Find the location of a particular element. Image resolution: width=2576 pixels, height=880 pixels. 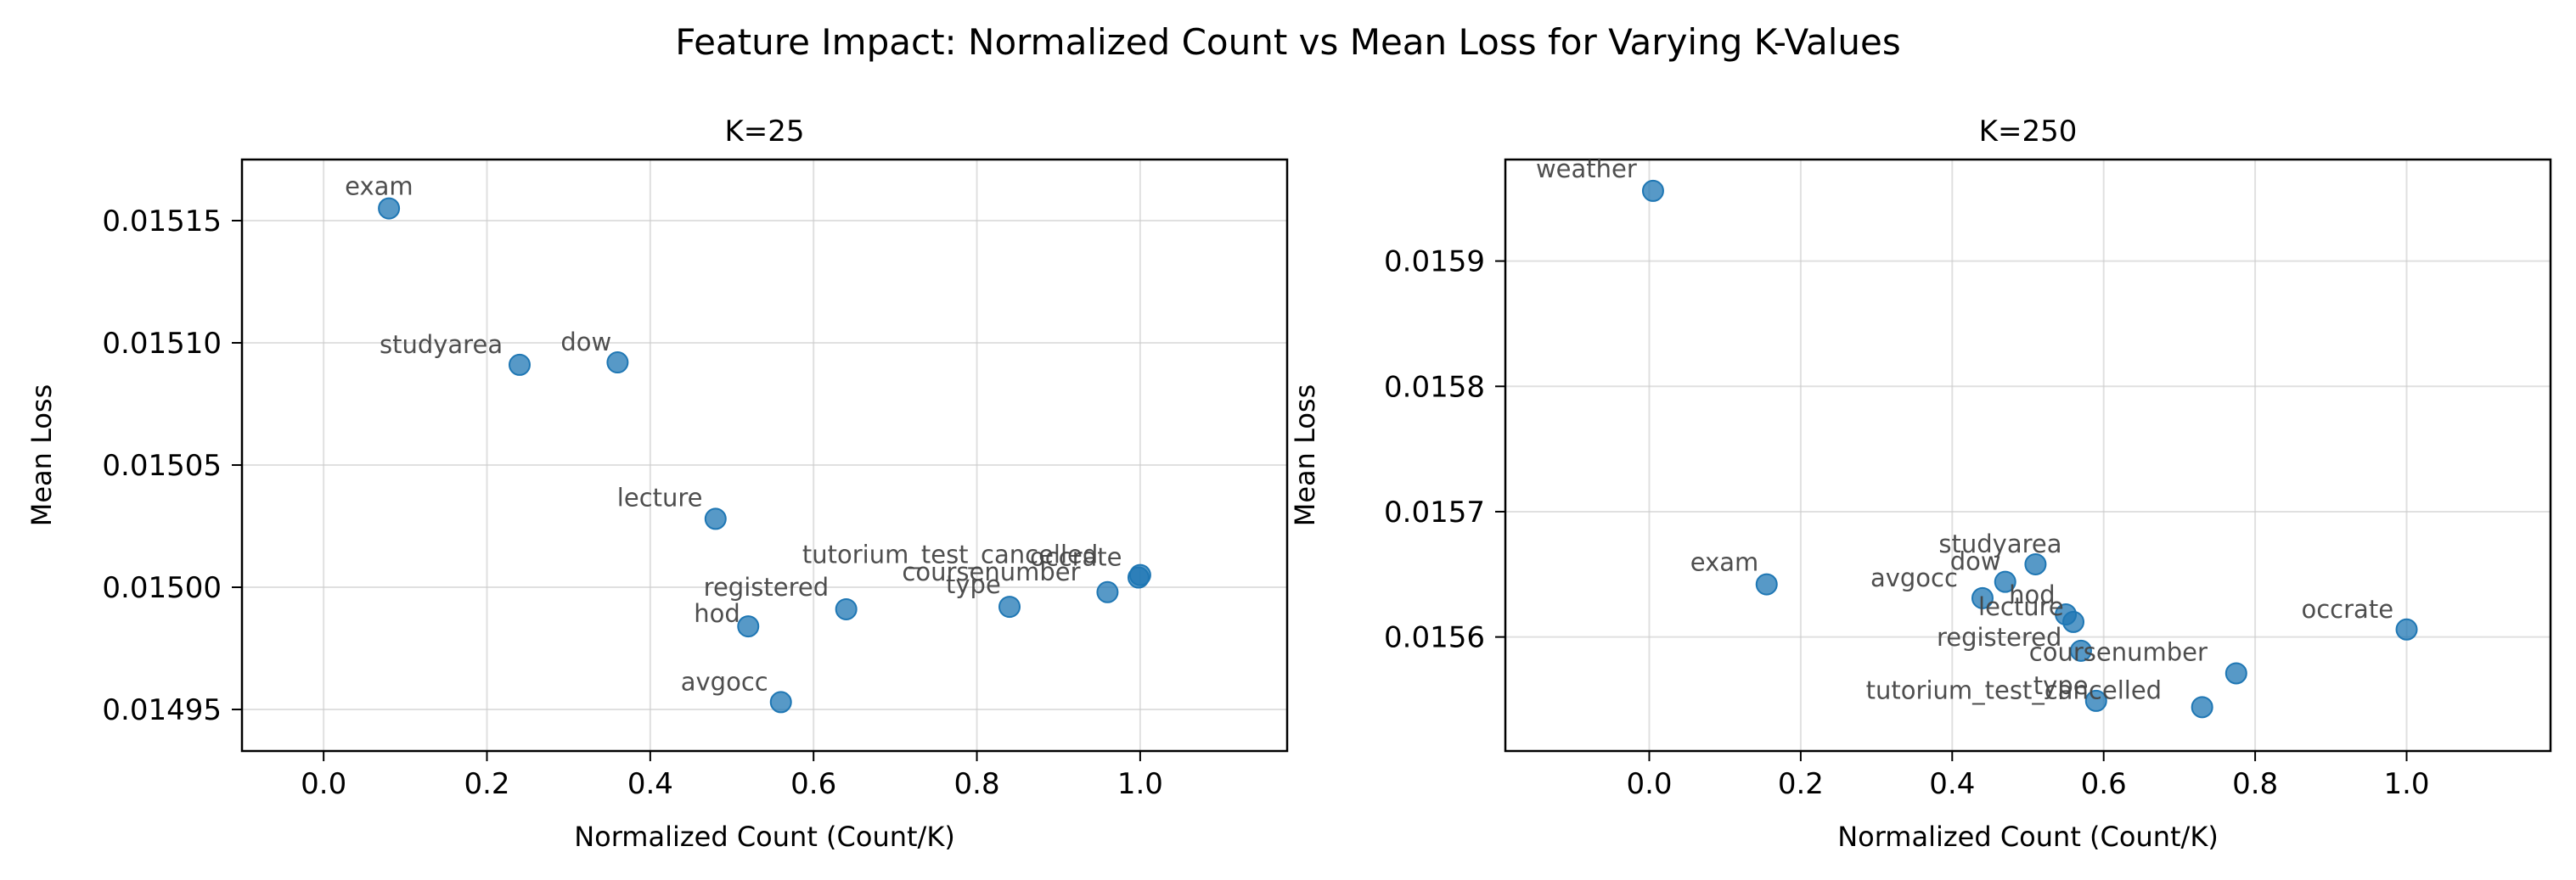

panel-title: K=250 is located at coordinates (2028, 132).